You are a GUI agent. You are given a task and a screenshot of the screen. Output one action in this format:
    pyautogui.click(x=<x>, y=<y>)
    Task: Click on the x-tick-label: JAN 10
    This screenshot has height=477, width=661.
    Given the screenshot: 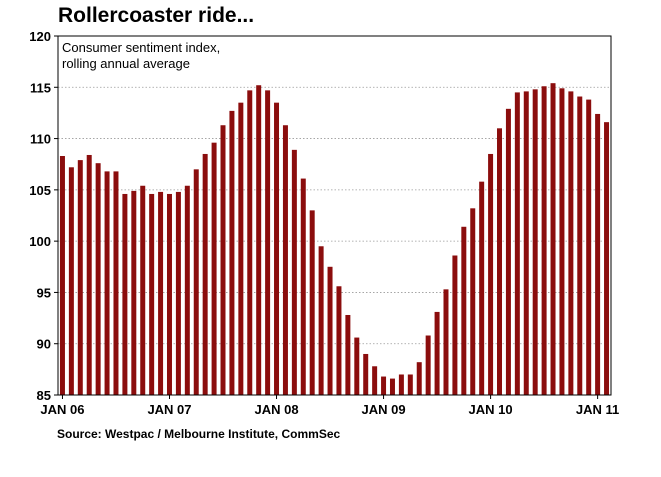 What is the action you would take?
    pyautogui.click(x=491, y=409)
    